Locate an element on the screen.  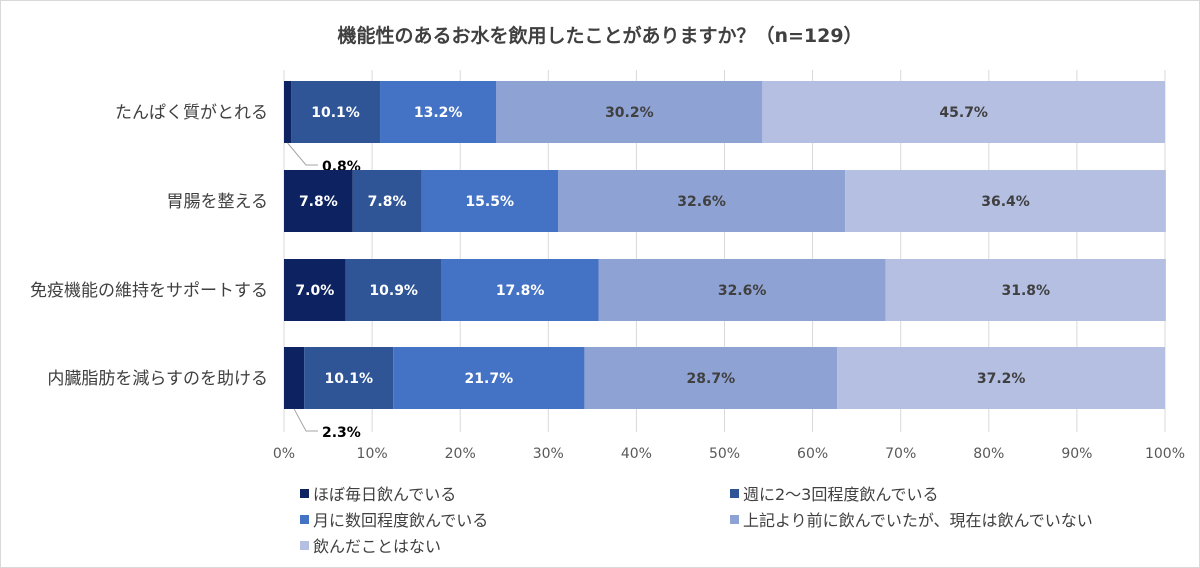
legend-item: ほぼ毎日飲んでいる is located at coordinates (515, 493).